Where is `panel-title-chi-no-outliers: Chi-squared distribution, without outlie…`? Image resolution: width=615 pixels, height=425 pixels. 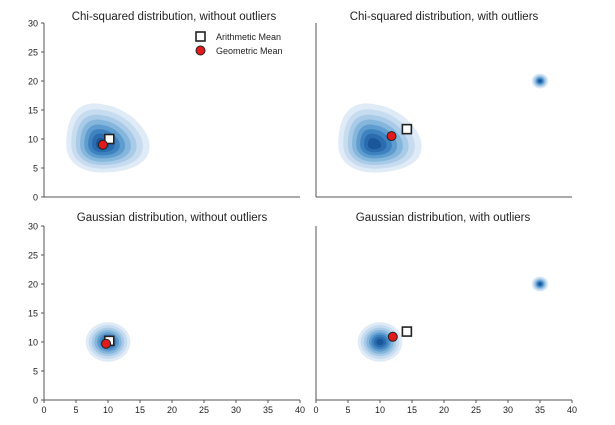 panel-title-chi-no-outliers: Chi-squared distribution, without outlie… is located at coordinates (174, 17).